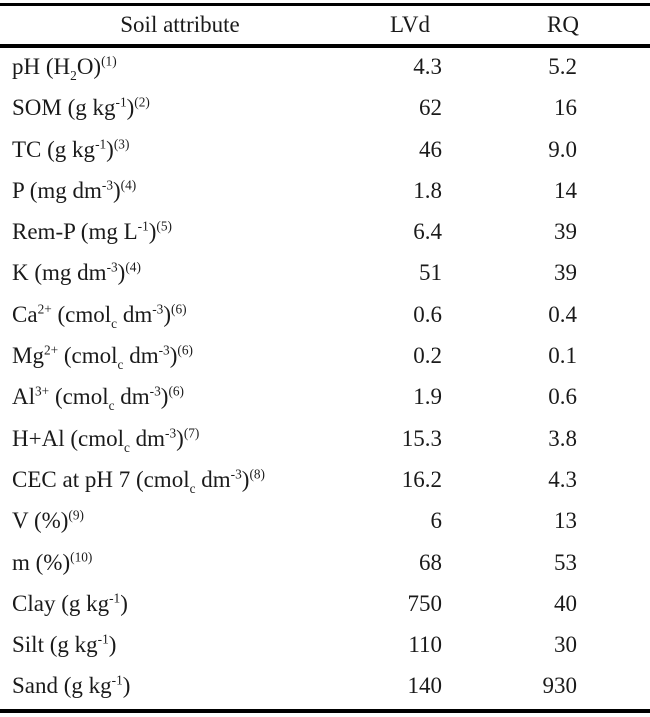 This screenshot has width=650, height=717. I want to click on row-value-lvd: 6.4, so click(427, 232).